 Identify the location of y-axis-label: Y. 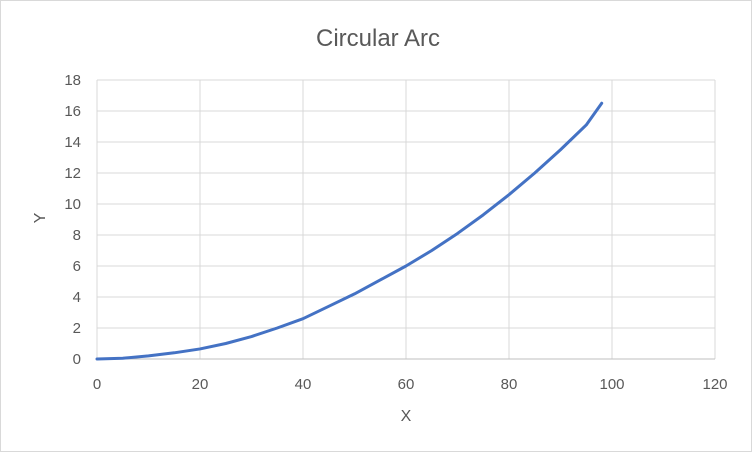
(40, 217).